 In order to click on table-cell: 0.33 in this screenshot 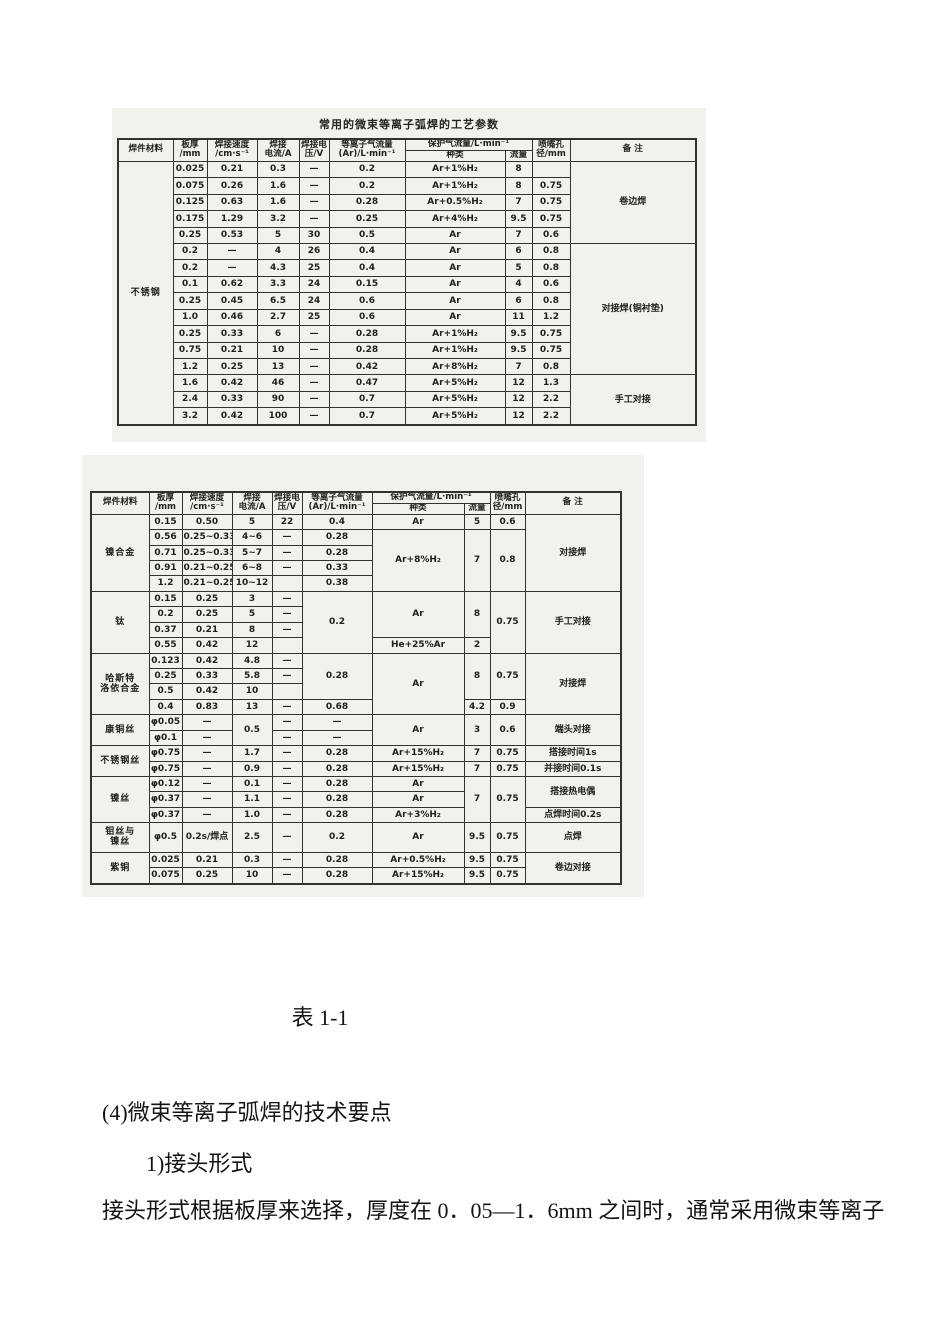, I will do `click(207, 676)`.